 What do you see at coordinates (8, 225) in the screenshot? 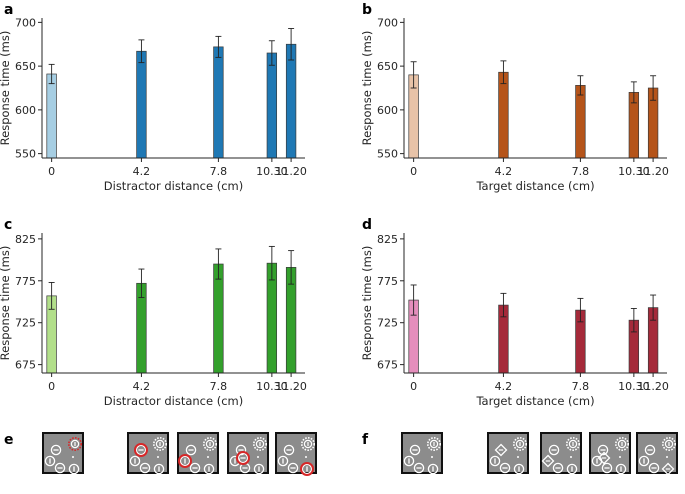
I see `panel-label-c: c` at bounding box center [8, 225].